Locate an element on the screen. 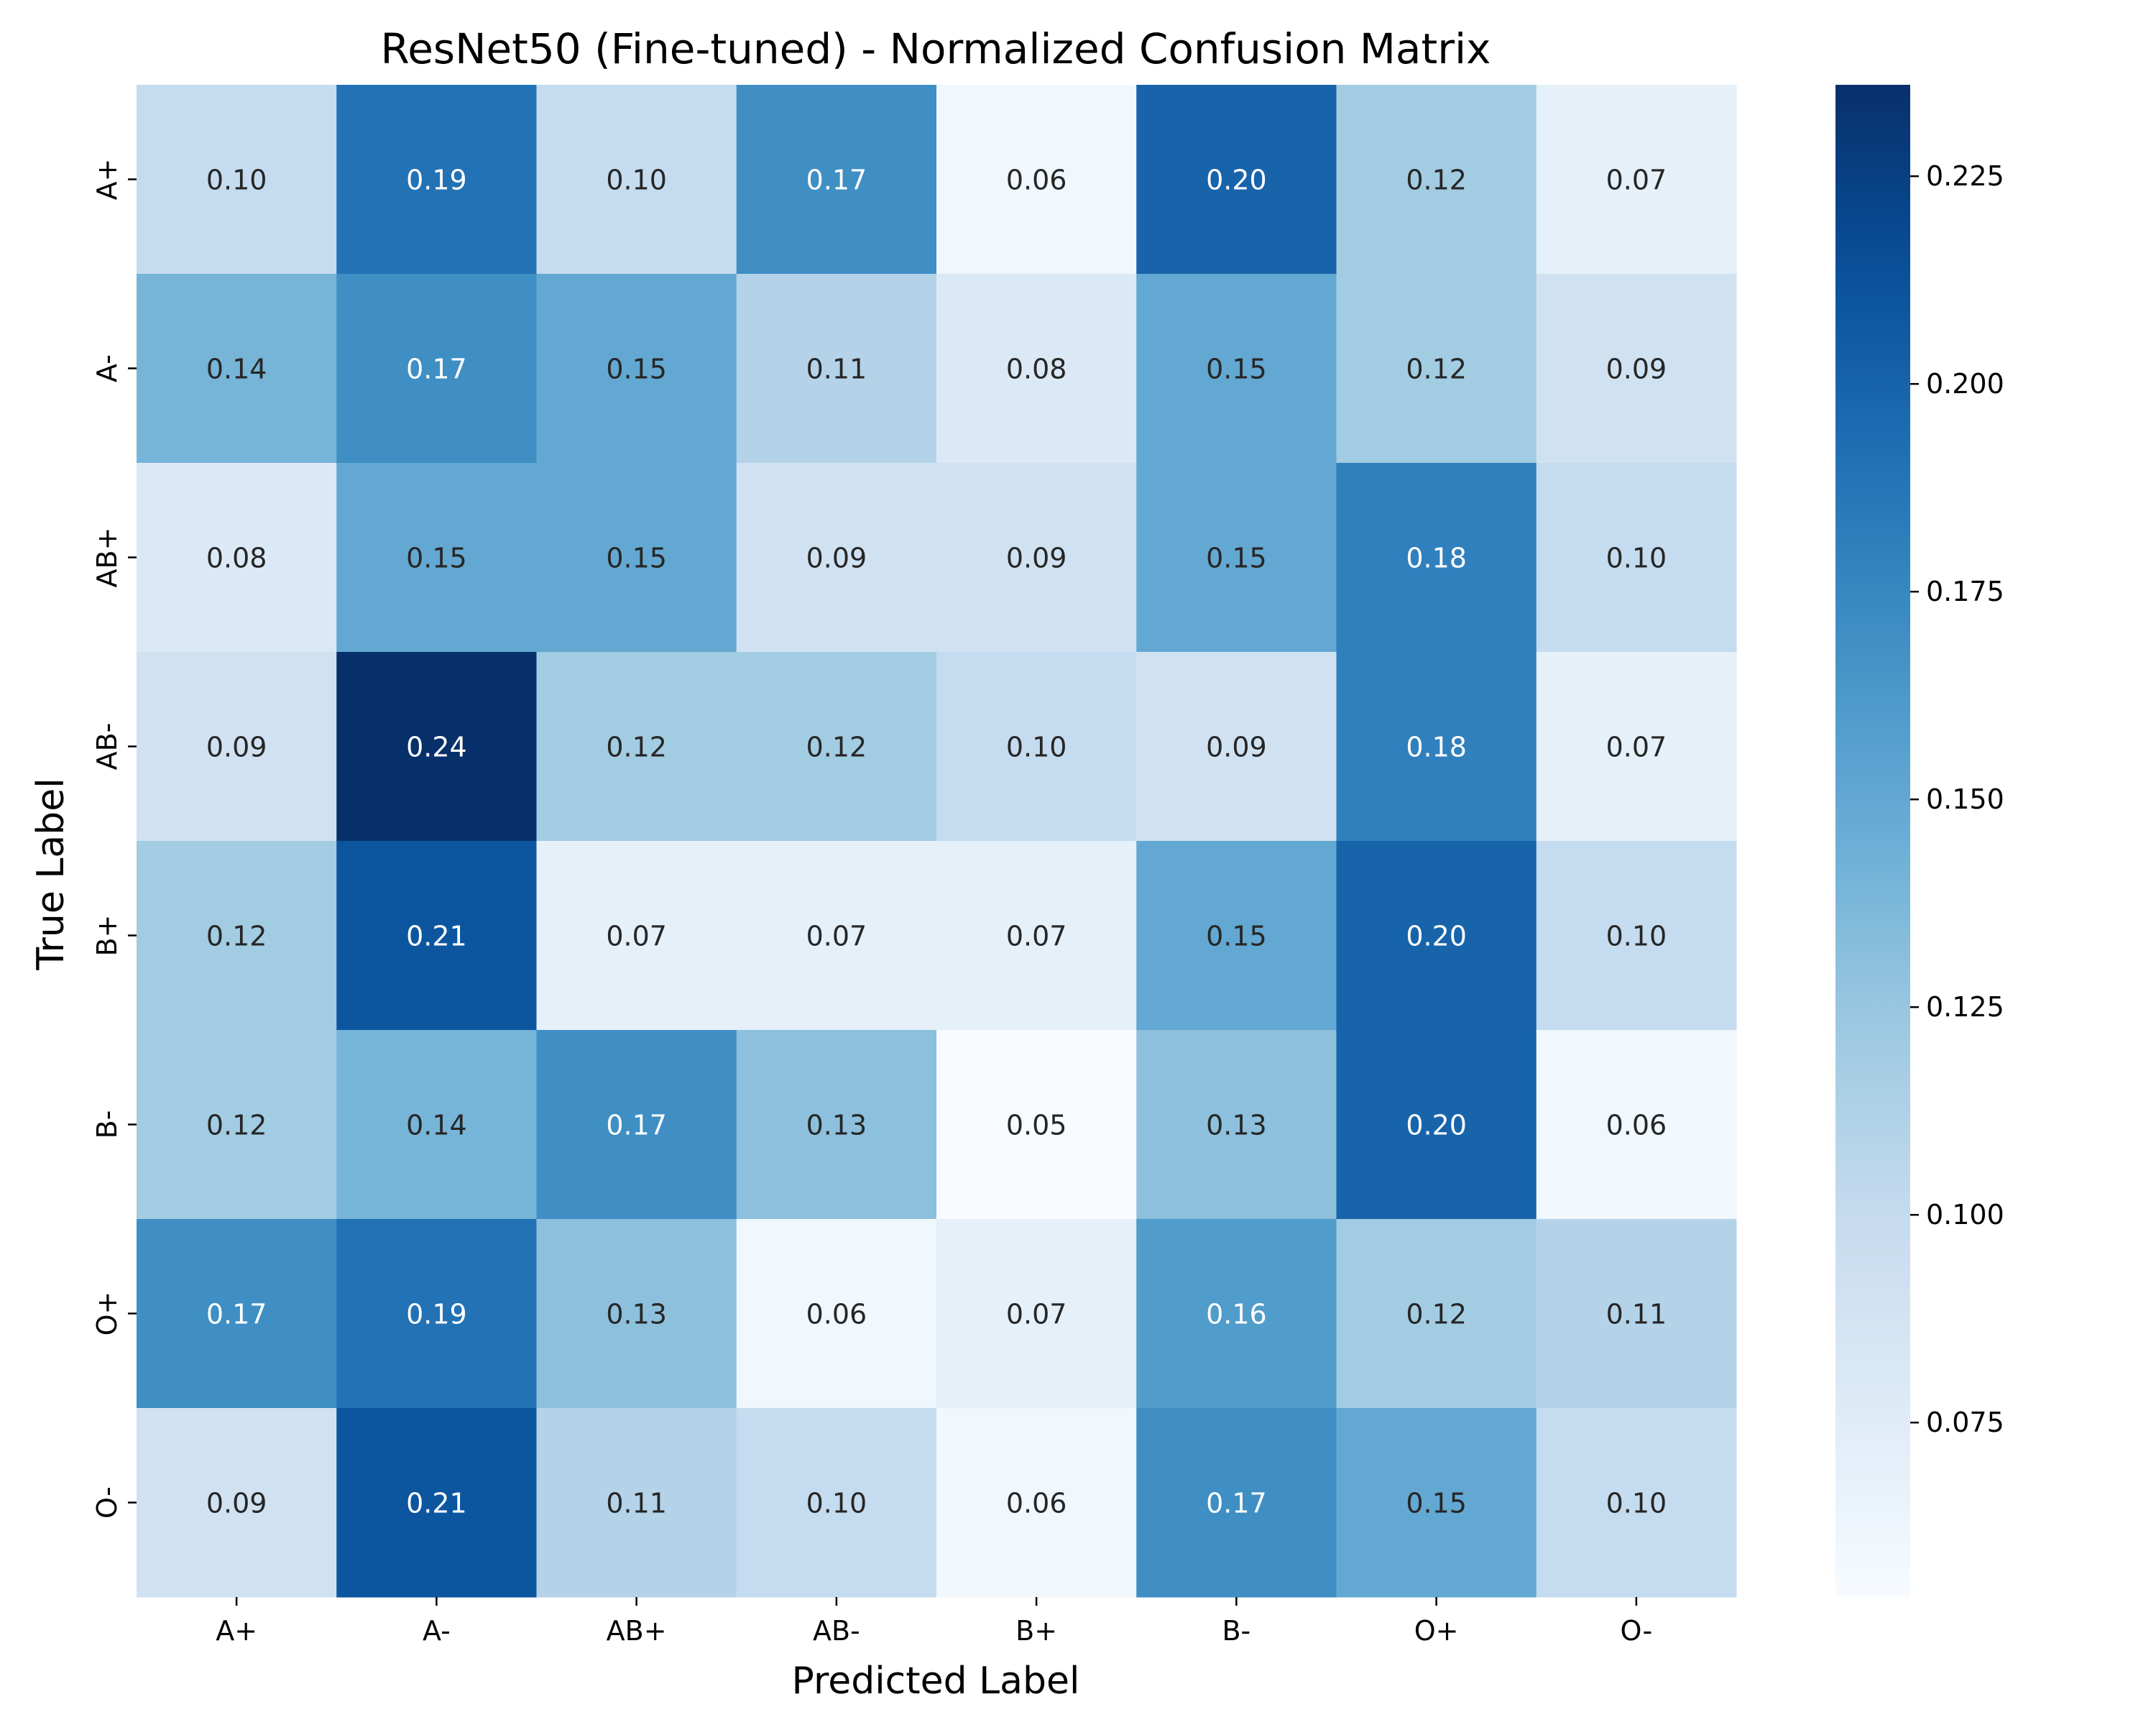  y-tick-label: A- is located at coordinates (107, 368).